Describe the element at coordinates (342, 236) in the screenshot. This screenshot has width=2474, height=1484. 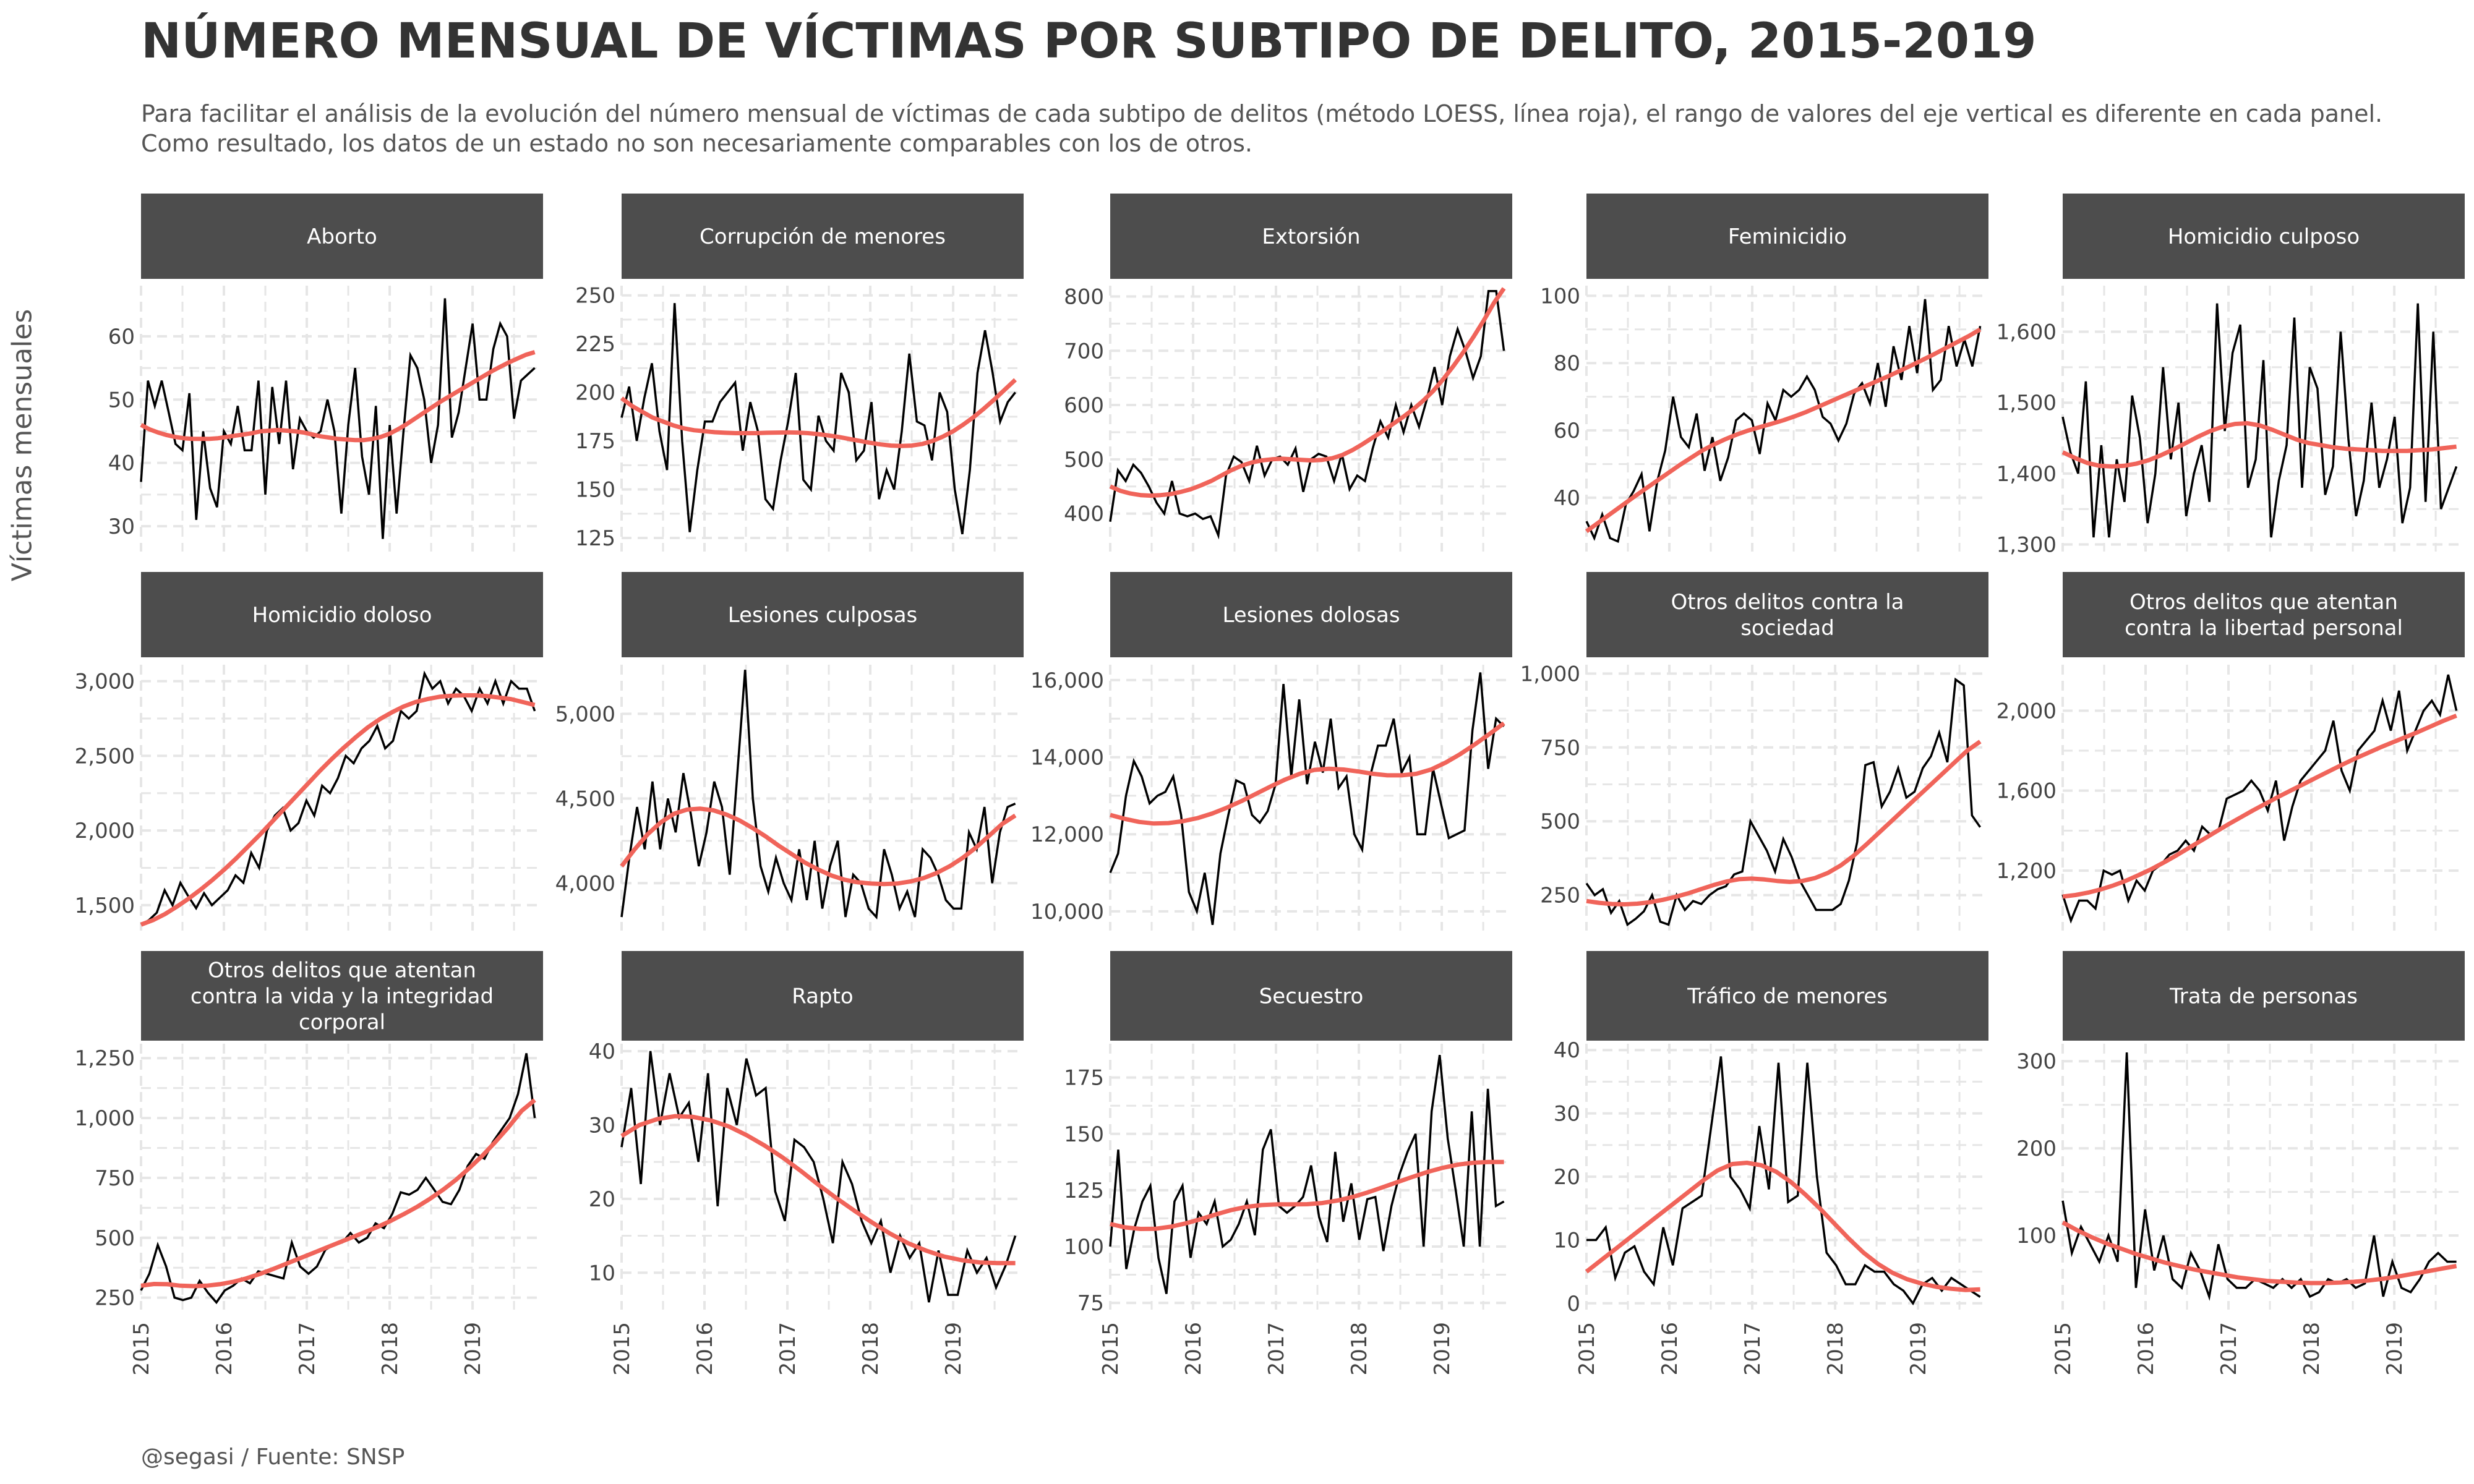
I see `facet-label: Aborto` at that location.